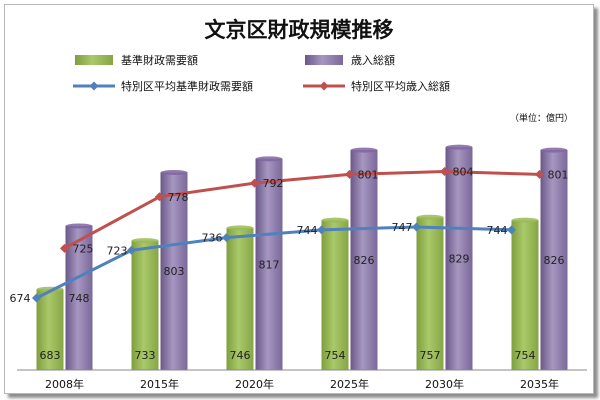  I want to click on legend-label: 特別区平均基準財政需要額, so click(187, 86).